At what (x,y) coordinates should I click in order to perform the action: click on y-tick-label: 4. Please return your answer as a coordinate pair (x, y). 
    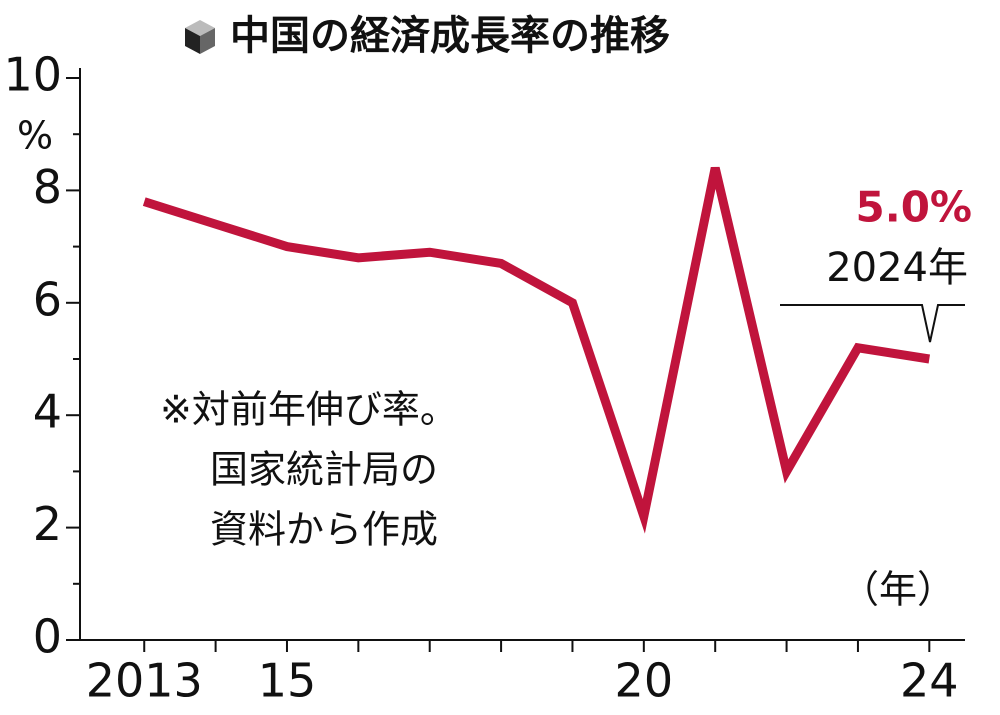
    Looking at the image, I should click on (47, 412).